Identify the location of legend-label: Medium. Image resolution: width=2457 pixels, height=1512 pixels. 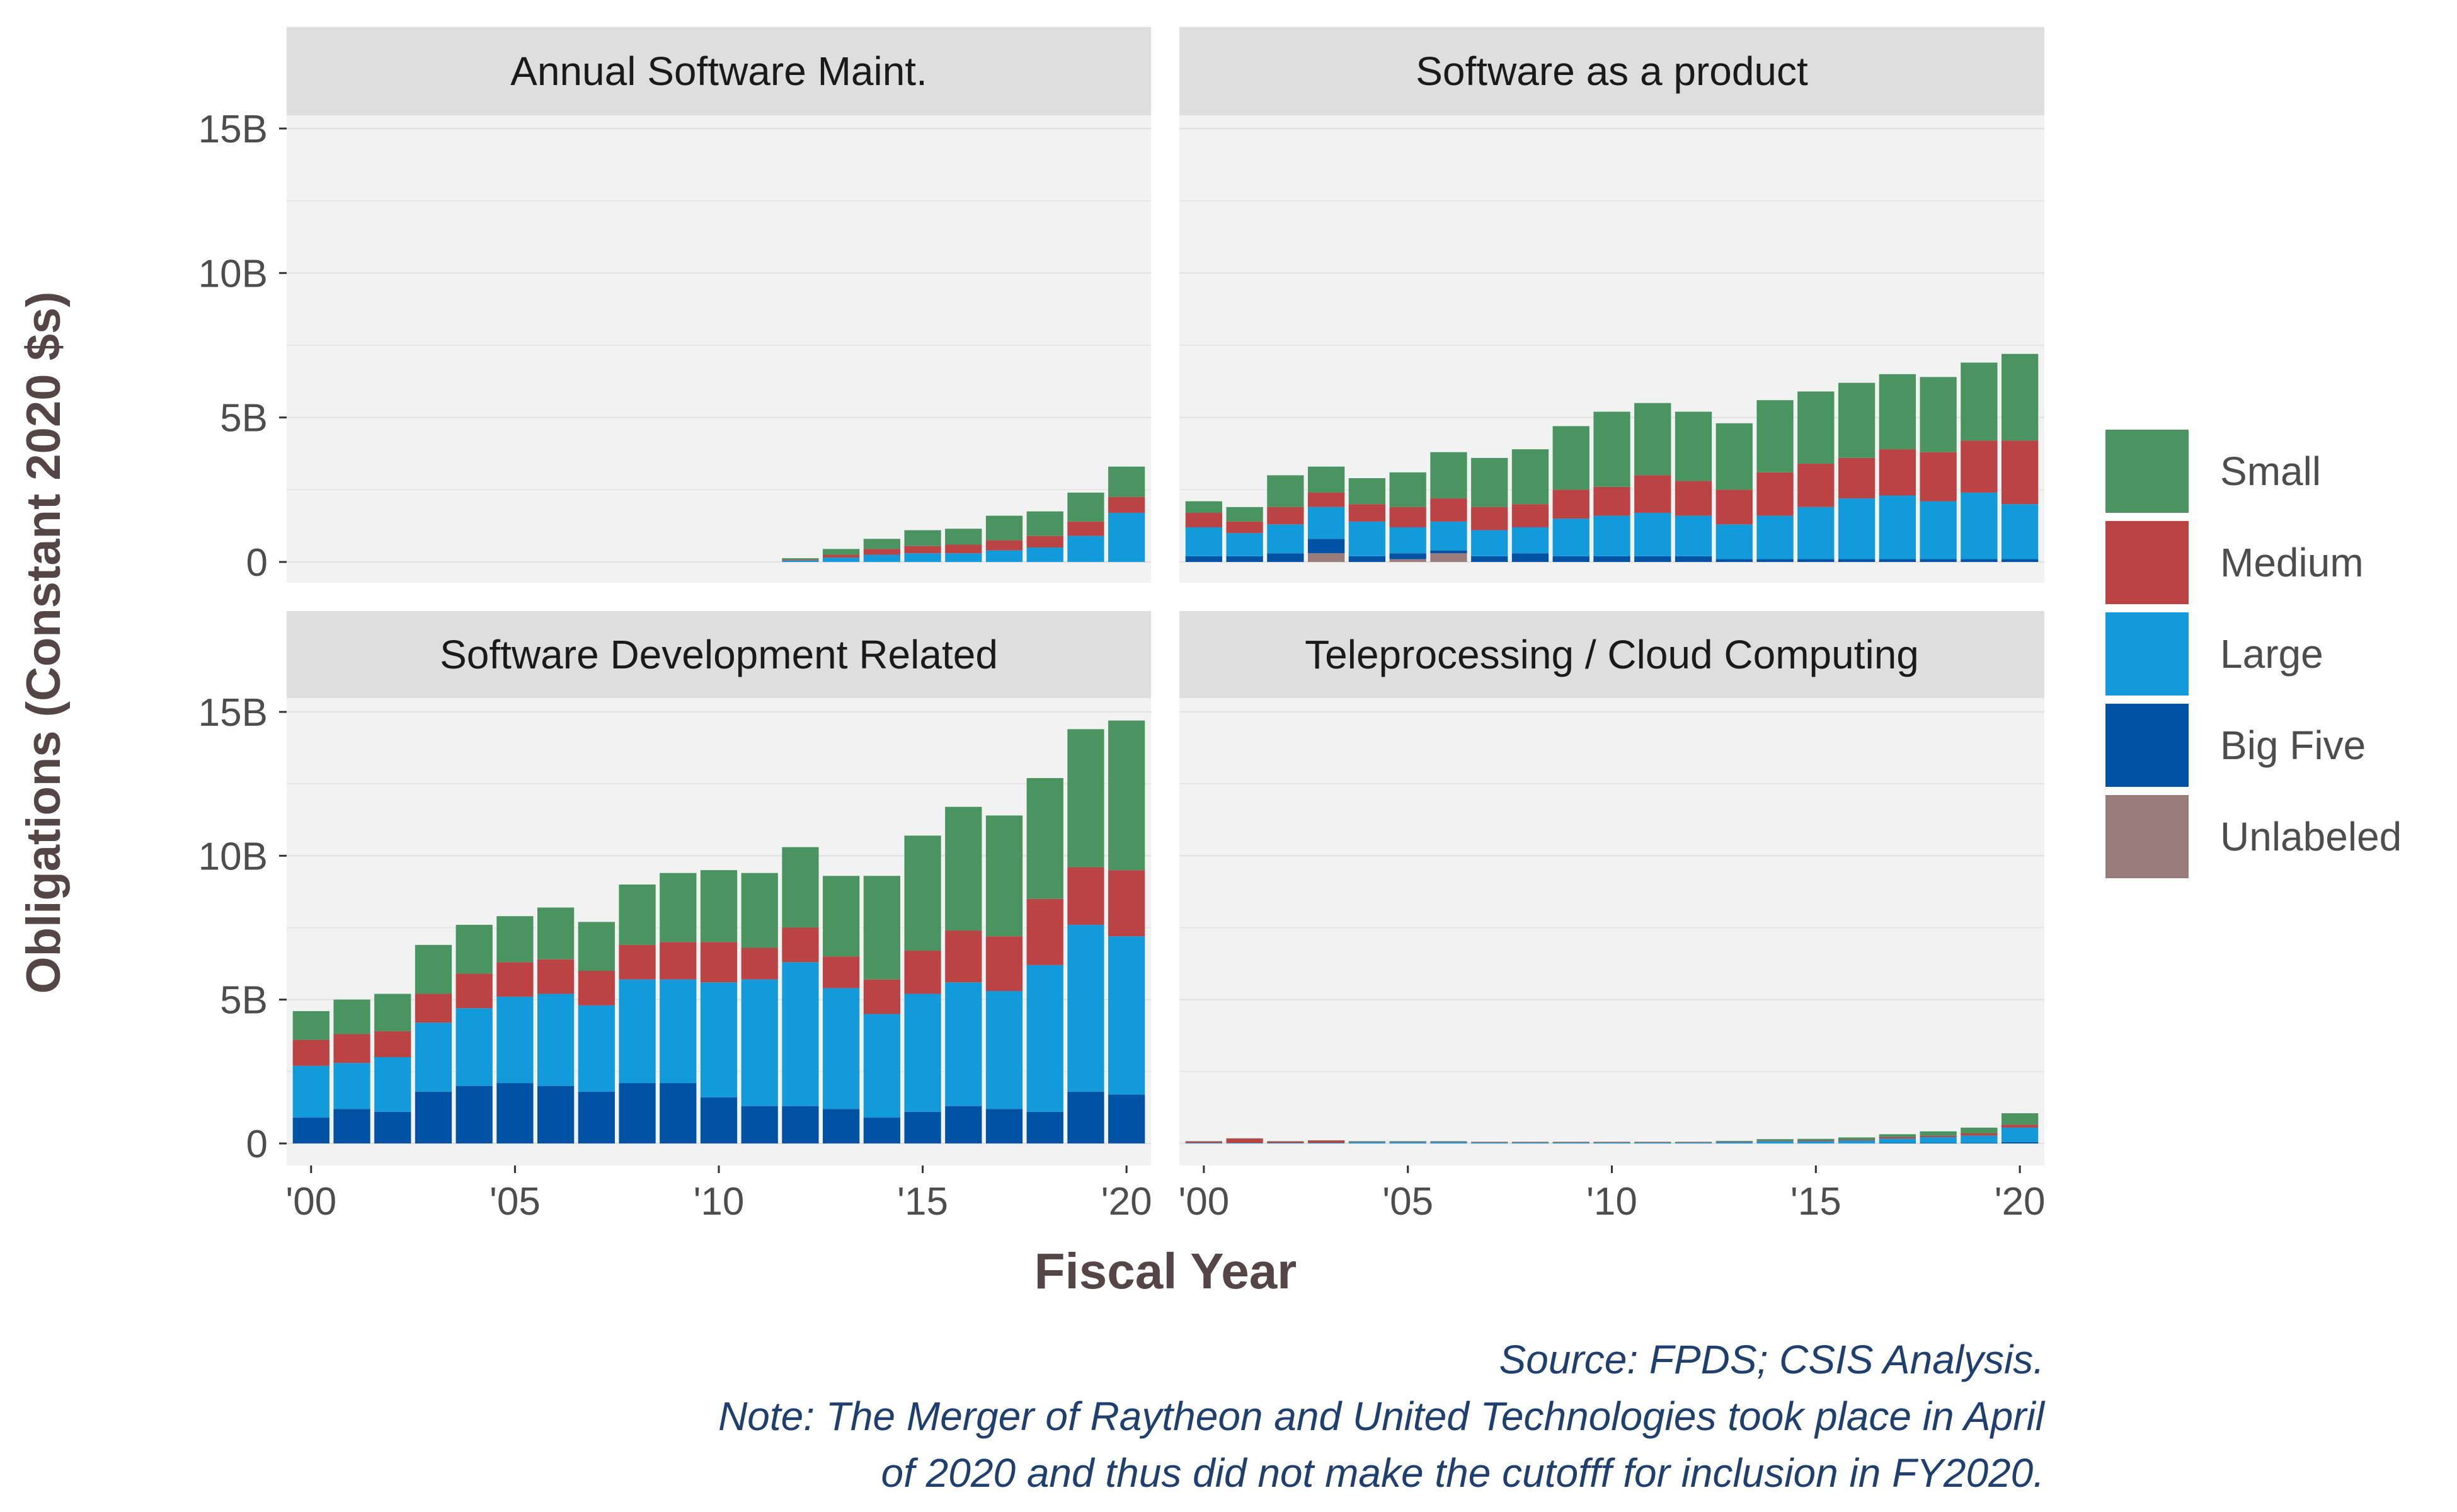
(2292, 562).